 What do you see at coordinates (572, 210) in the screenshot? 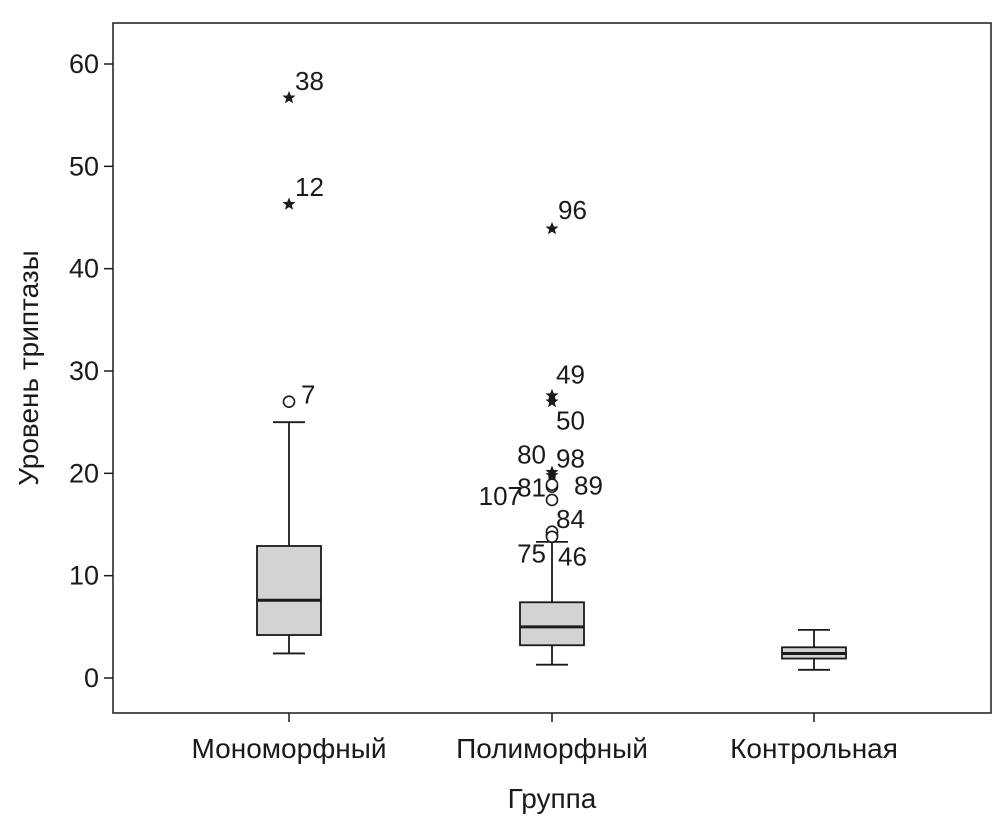
I see `outlier-label: 96` at bounding box center [572, 210].